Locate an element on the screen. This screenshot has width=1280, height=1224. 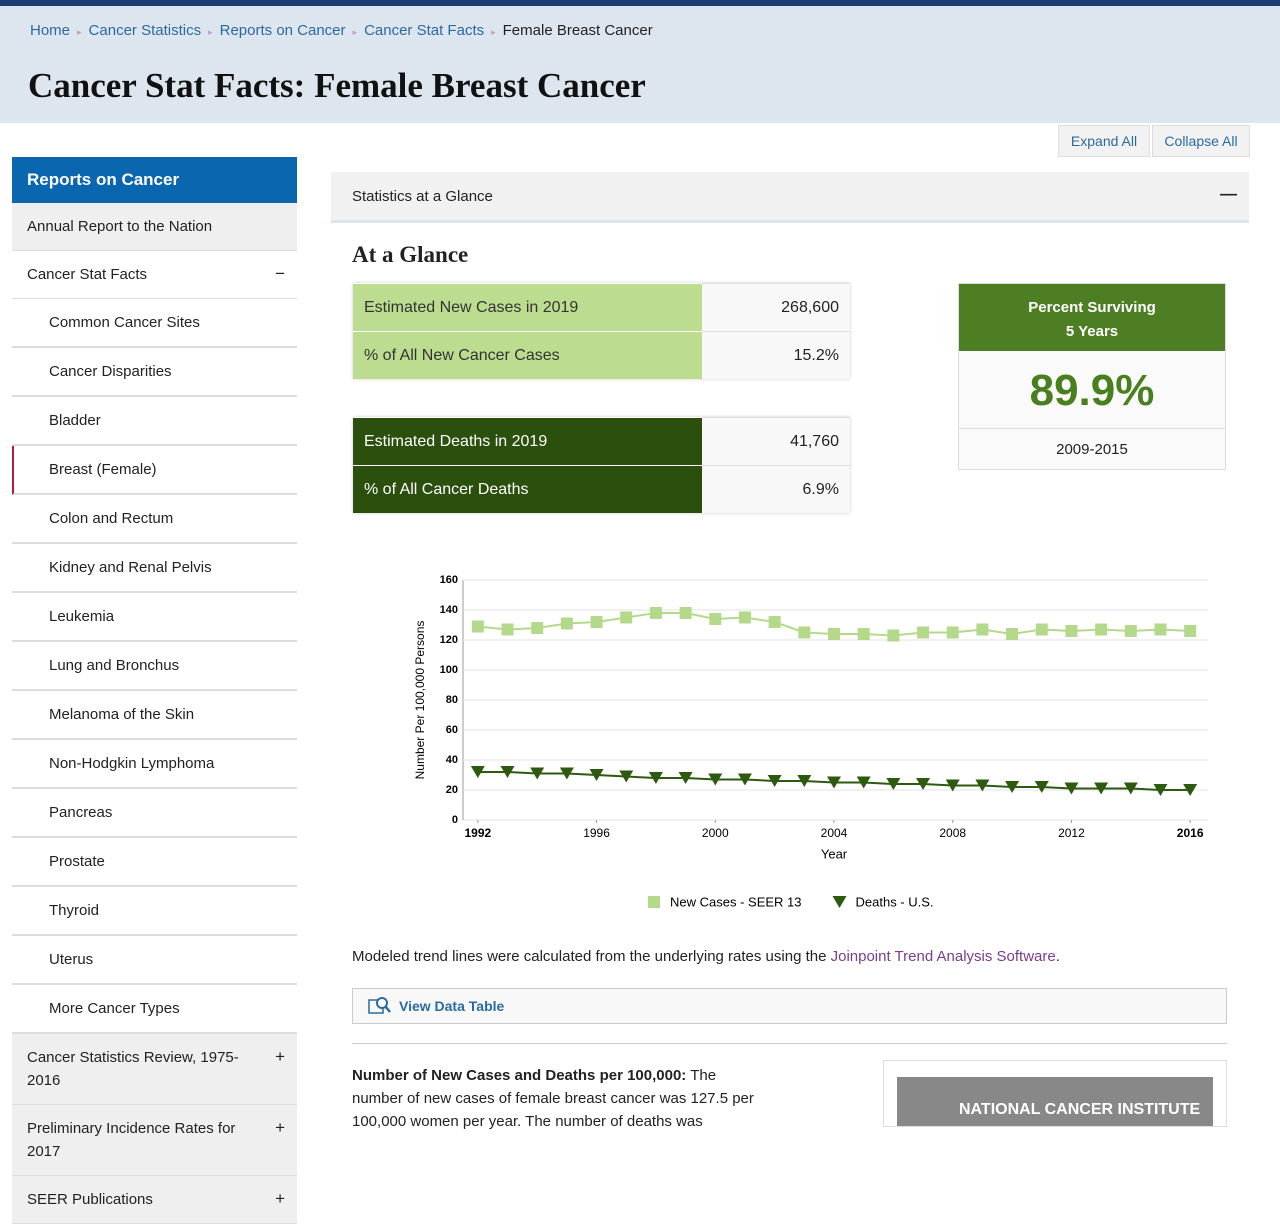
y-tick-label: 60 is located at coordinates (452, 730).